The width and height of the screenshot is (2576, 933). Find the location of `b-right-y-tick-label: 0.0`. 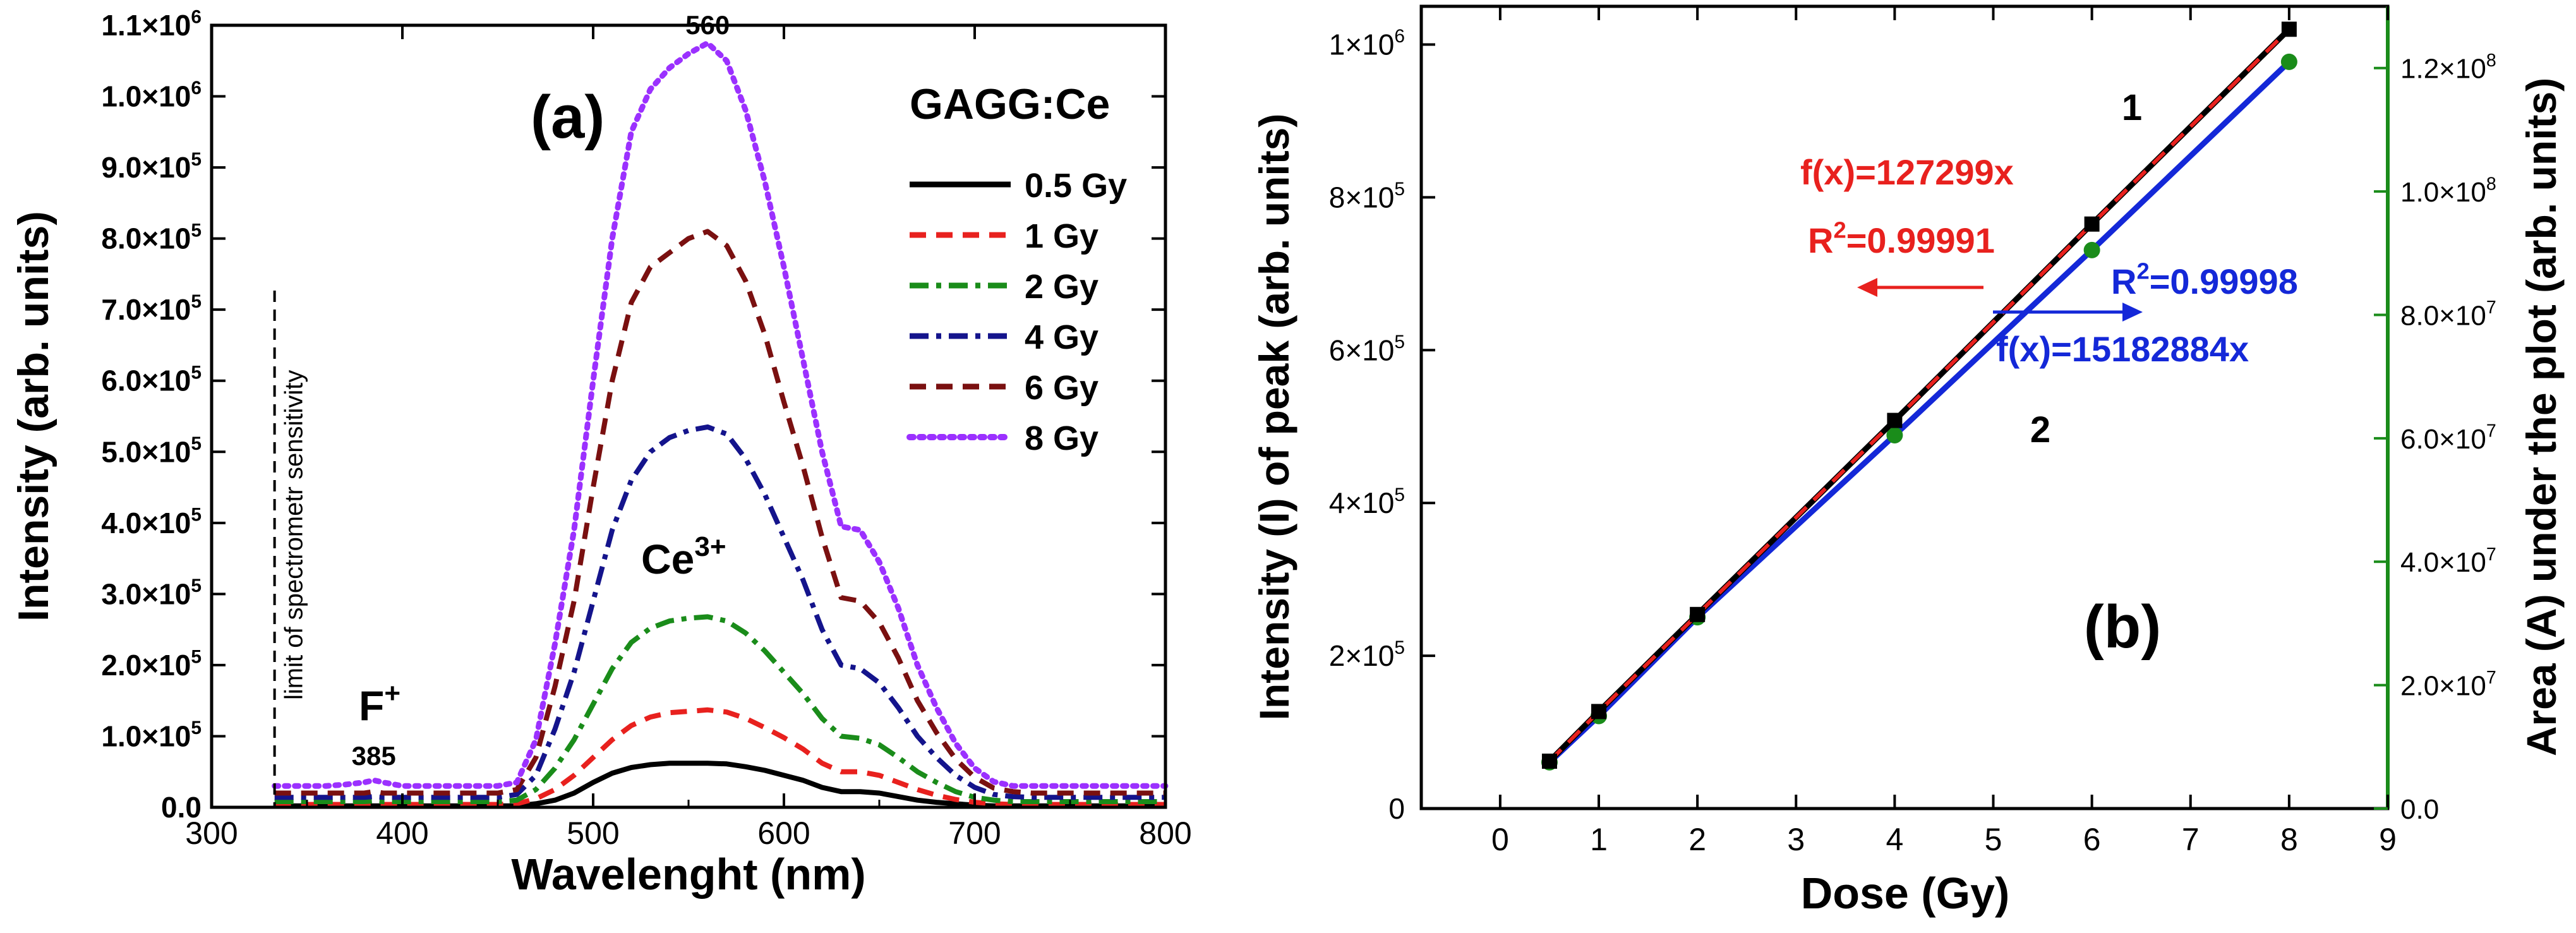

b-right-y-tick-label: 0.0 is located at coordinates (2419, 810).